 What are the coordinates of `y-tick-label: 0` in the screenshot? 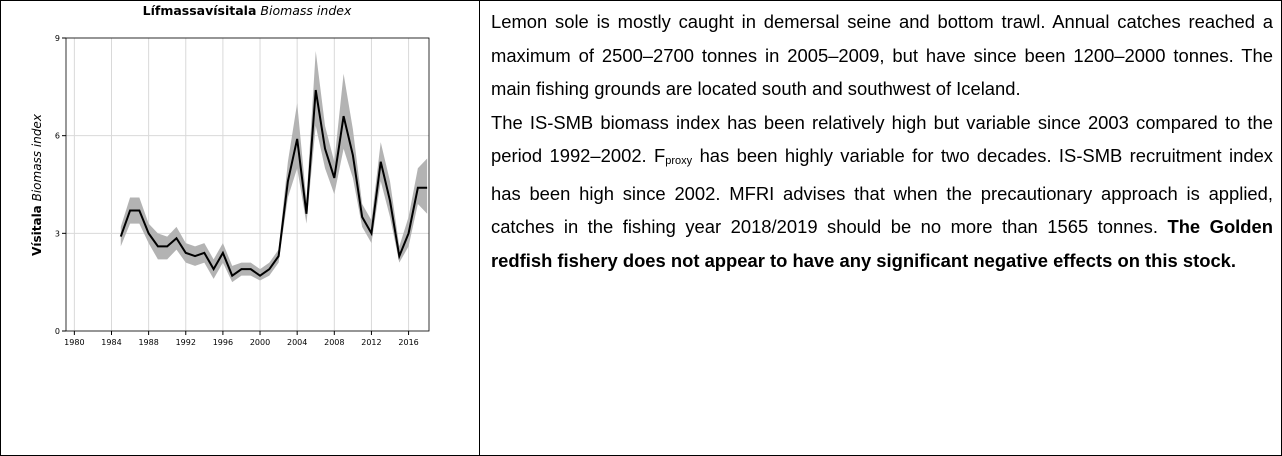 It's located at (57, 331).